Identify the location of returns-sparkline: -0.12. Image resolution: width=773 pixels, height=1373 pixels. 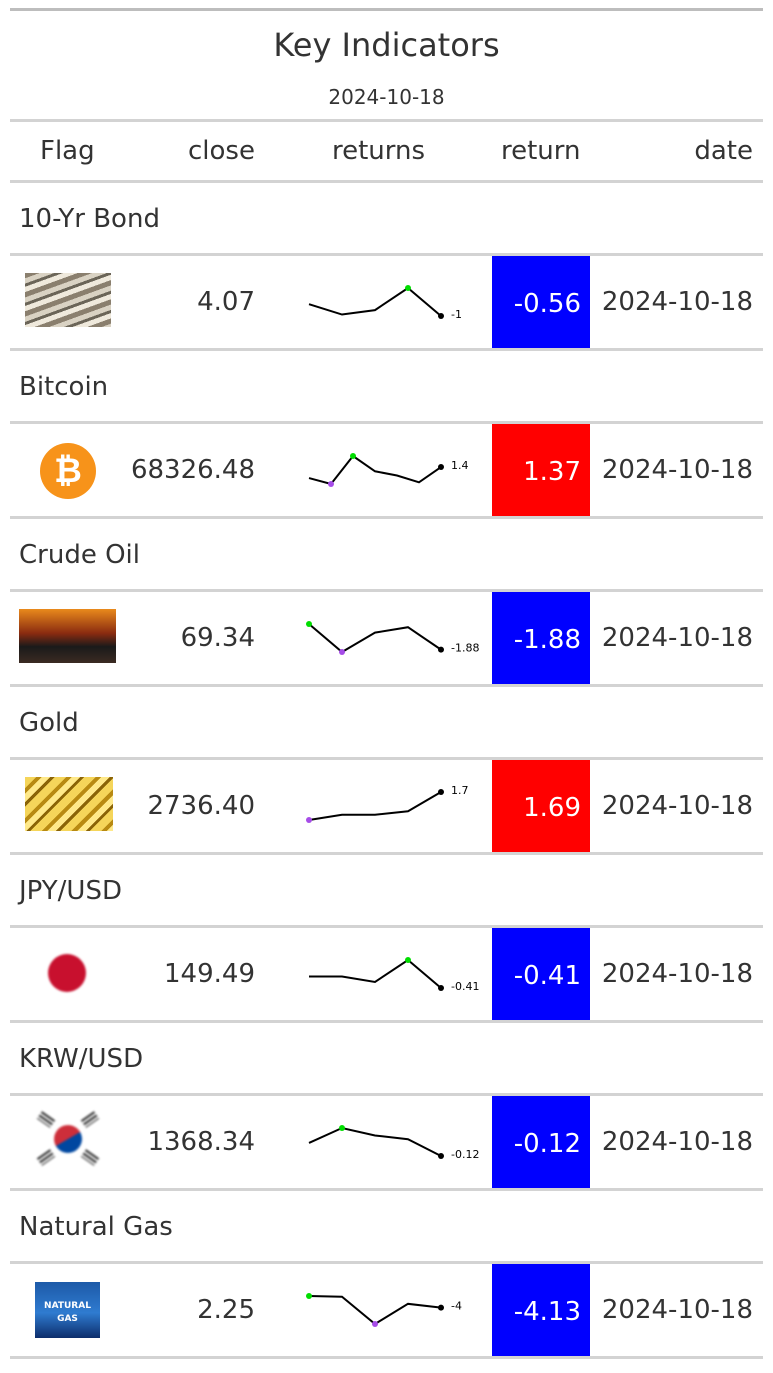
(393, 1143).